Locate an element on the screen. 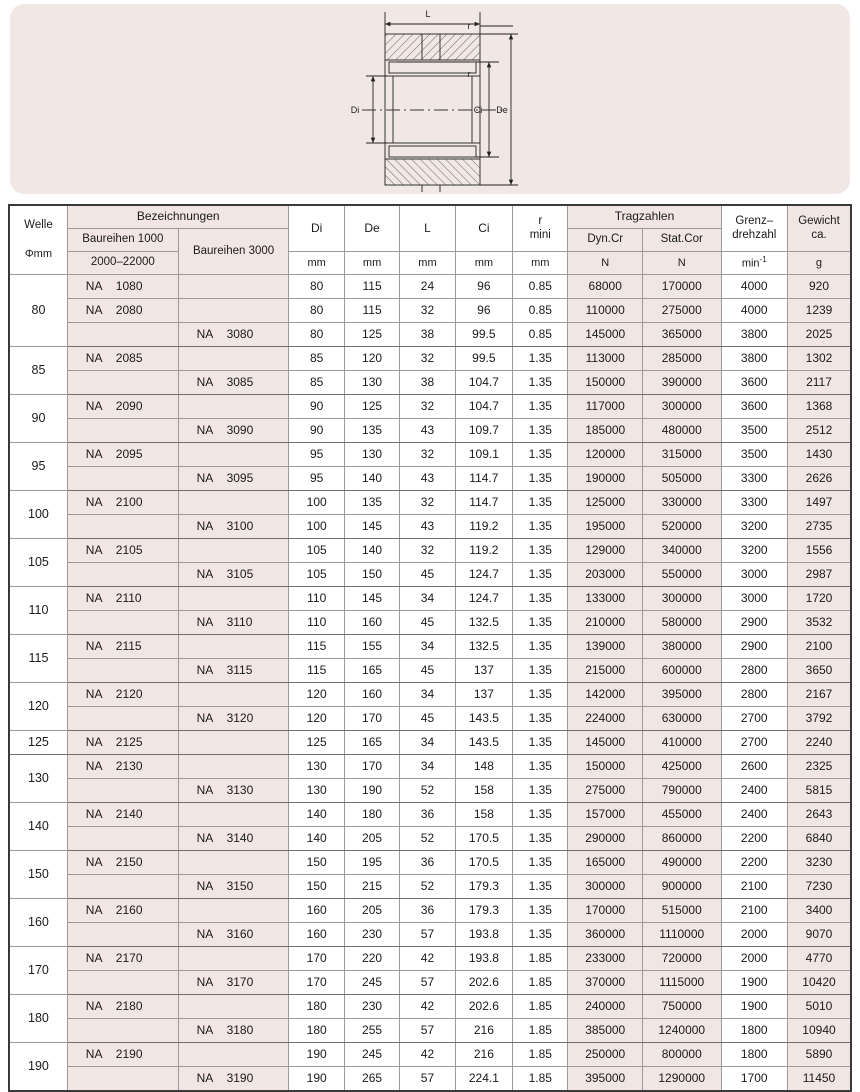 This screenshot has height=1092, width=860. cell-weight: 2100 is located at coordinates (819, 646).